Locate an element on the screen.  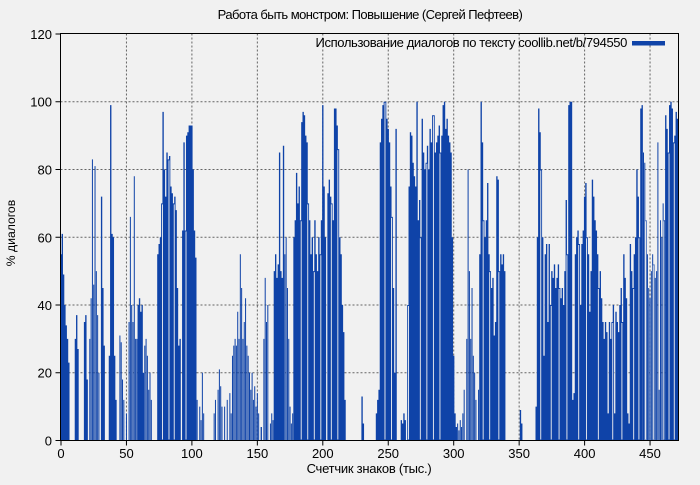
svg-text: 350 is located at coordinates (519, 453).